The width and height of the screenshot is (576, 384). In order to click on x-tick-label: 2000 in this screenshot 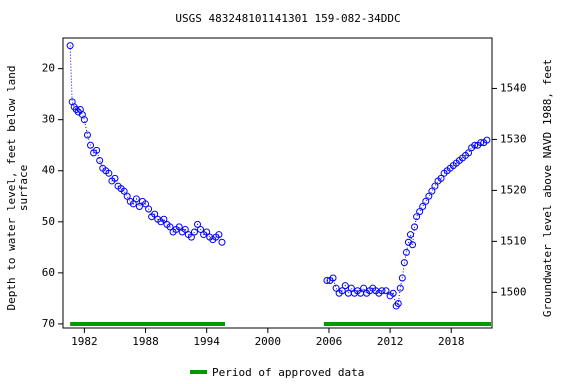, I will do `click(268, 341)`.